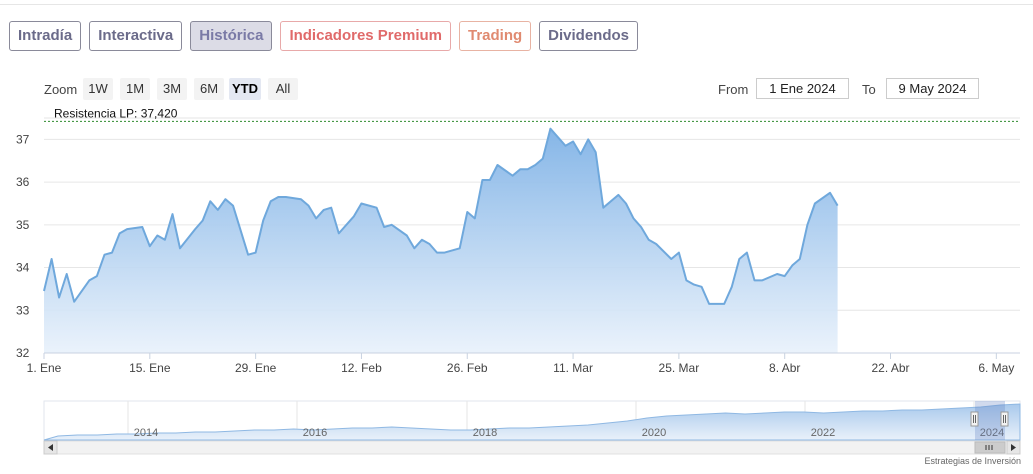 Image resolution: width=1033 pixels, height=474 pixels. I want to click on navigator: 2014 2016 2018 2020 2022 2024, so click(532, 427).